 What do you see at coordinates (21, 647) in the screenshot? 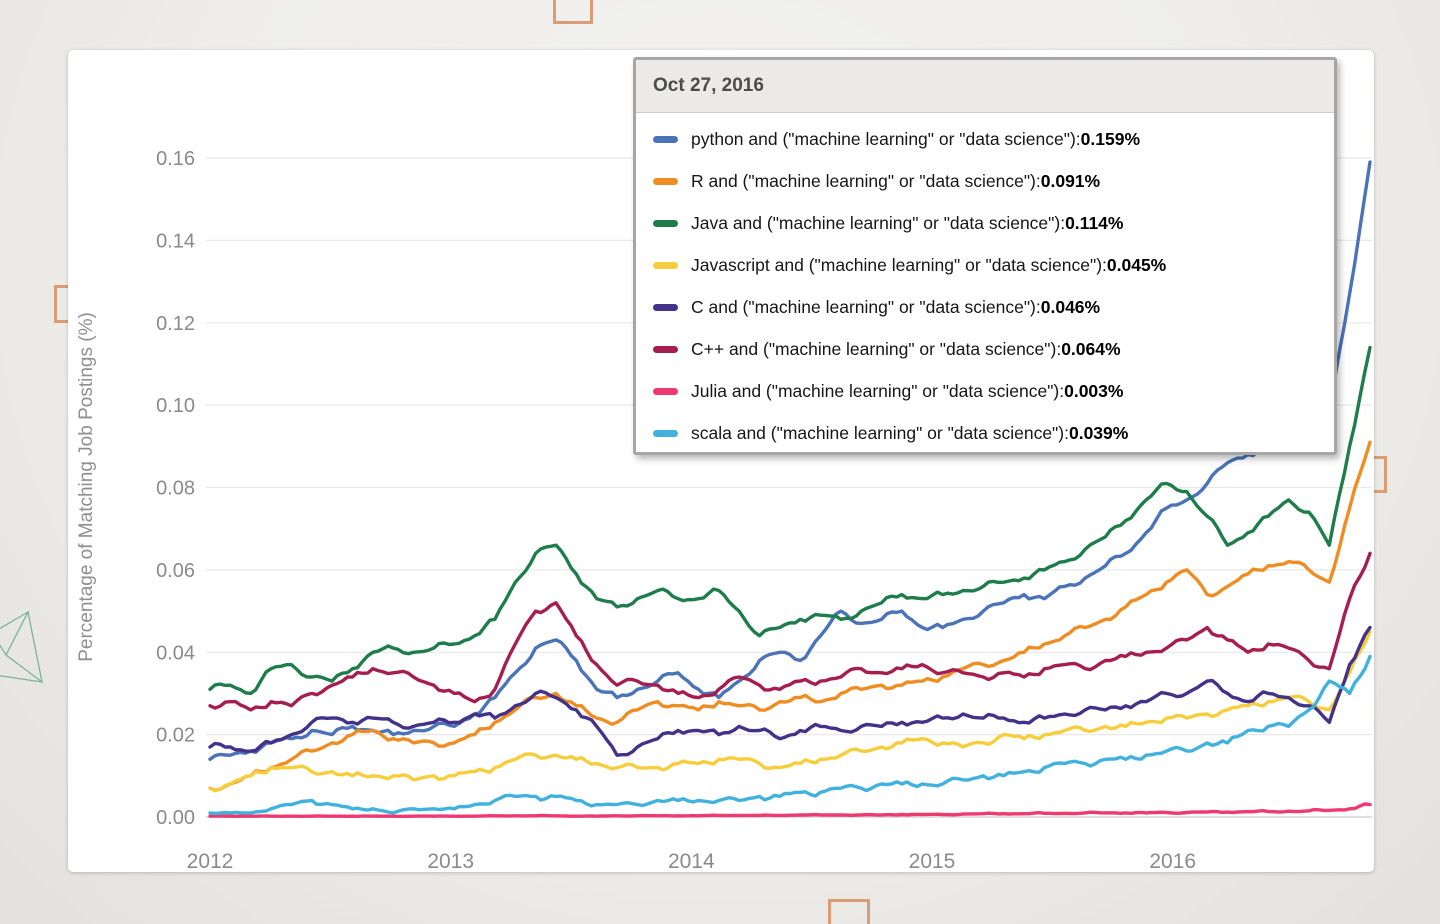
I see `decoration-wireframe-triangle` at bounding box center [21, 647].